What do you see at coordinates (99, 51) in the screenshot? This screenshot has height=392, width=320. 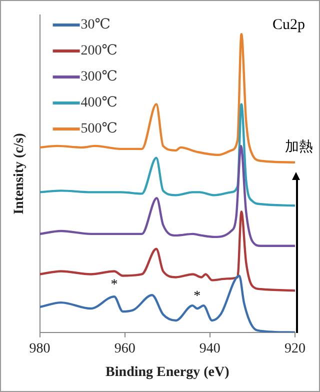 I see `legend-label: 200℃` at bounding box center [99, 51].